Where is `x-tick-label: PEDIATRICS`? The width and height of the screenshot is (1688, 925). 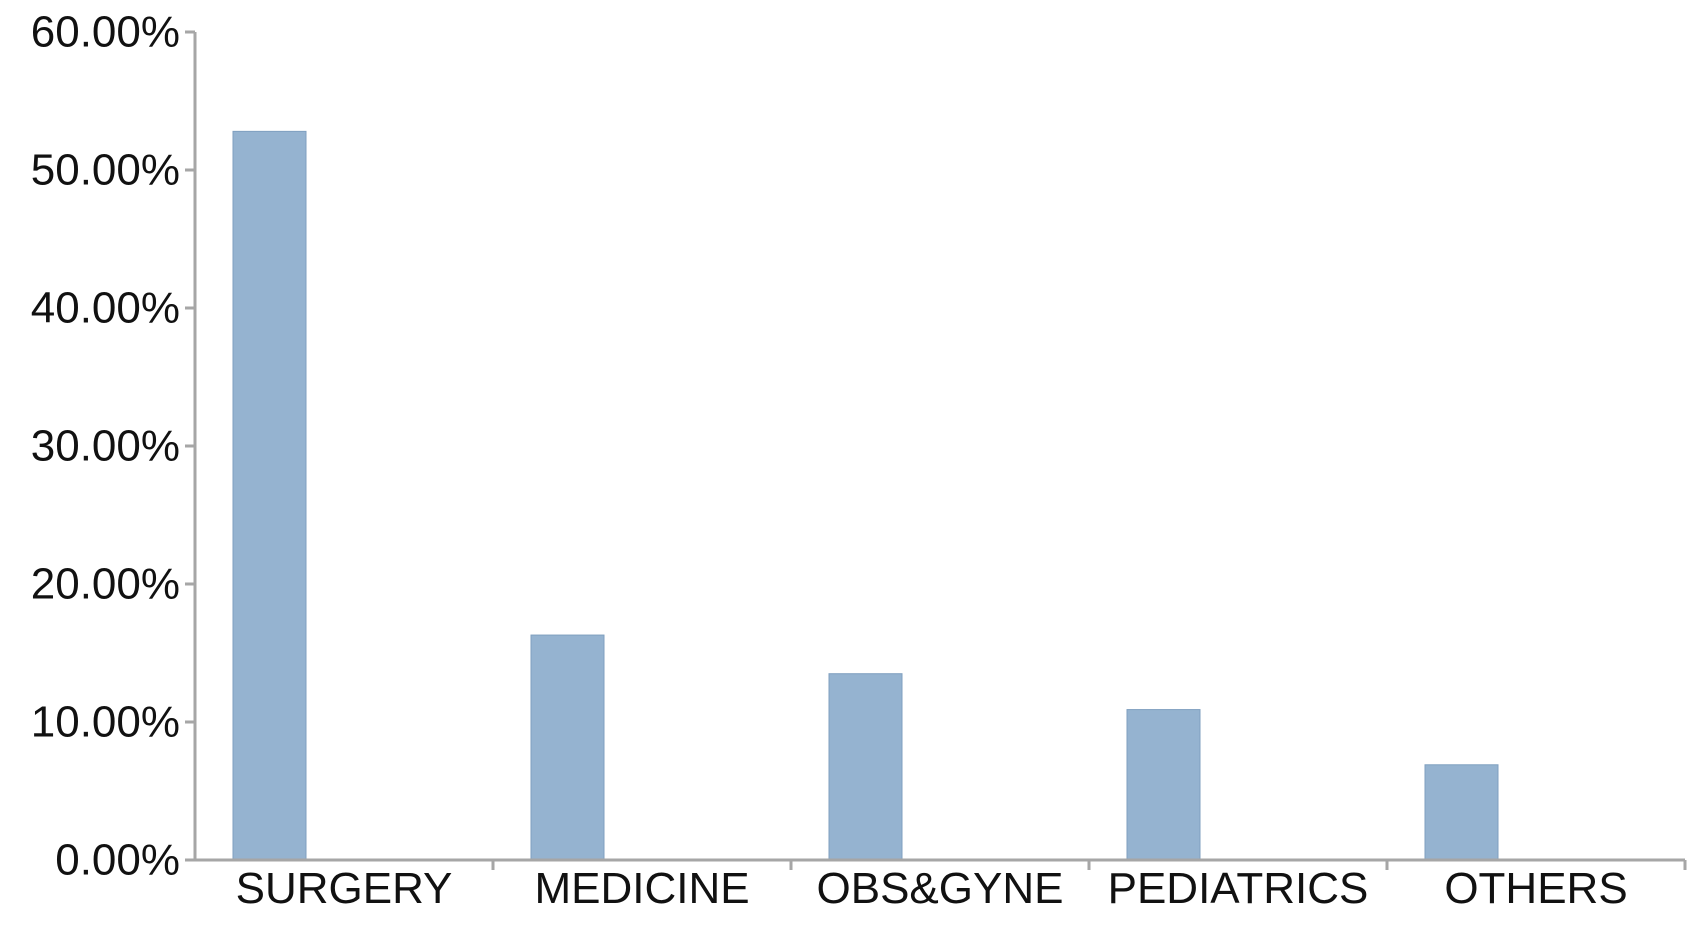
x-tick-label: PEDIATRICS is located at coordinates (1238, 888).